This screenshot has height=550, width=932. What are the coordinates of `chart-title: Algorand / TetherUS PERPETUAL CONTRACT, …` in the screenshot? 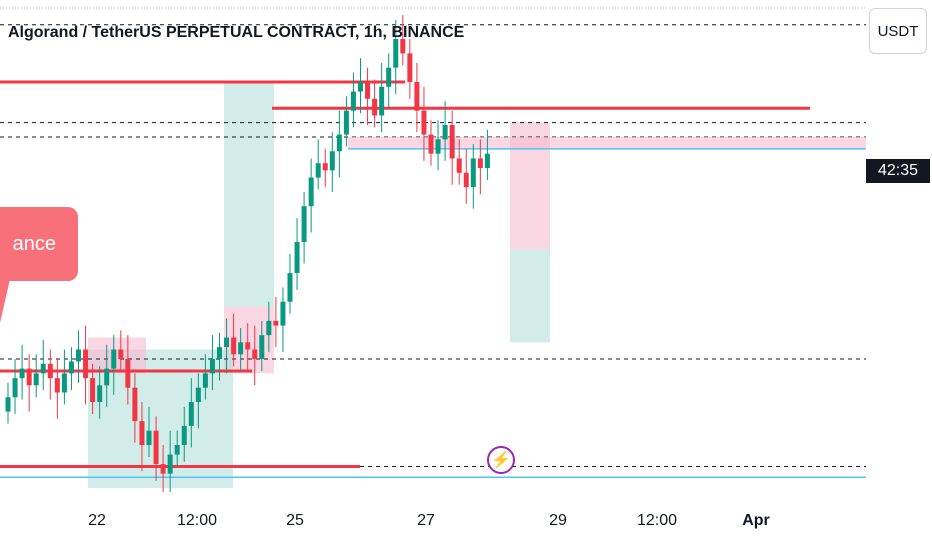 It's located at (236, 32).